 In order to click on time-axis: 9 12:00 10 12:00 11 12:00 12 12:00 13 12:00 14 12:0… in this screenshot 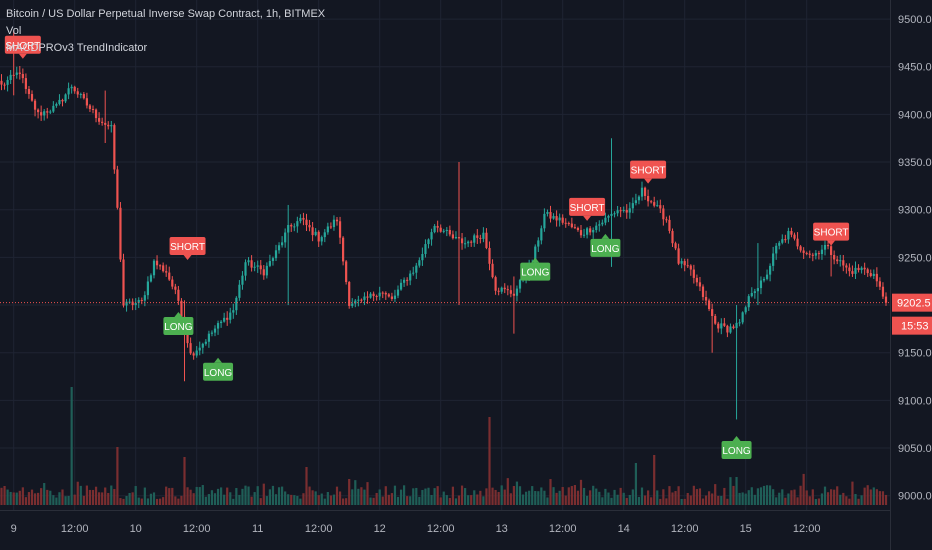, I will do `click(445, 530)`.